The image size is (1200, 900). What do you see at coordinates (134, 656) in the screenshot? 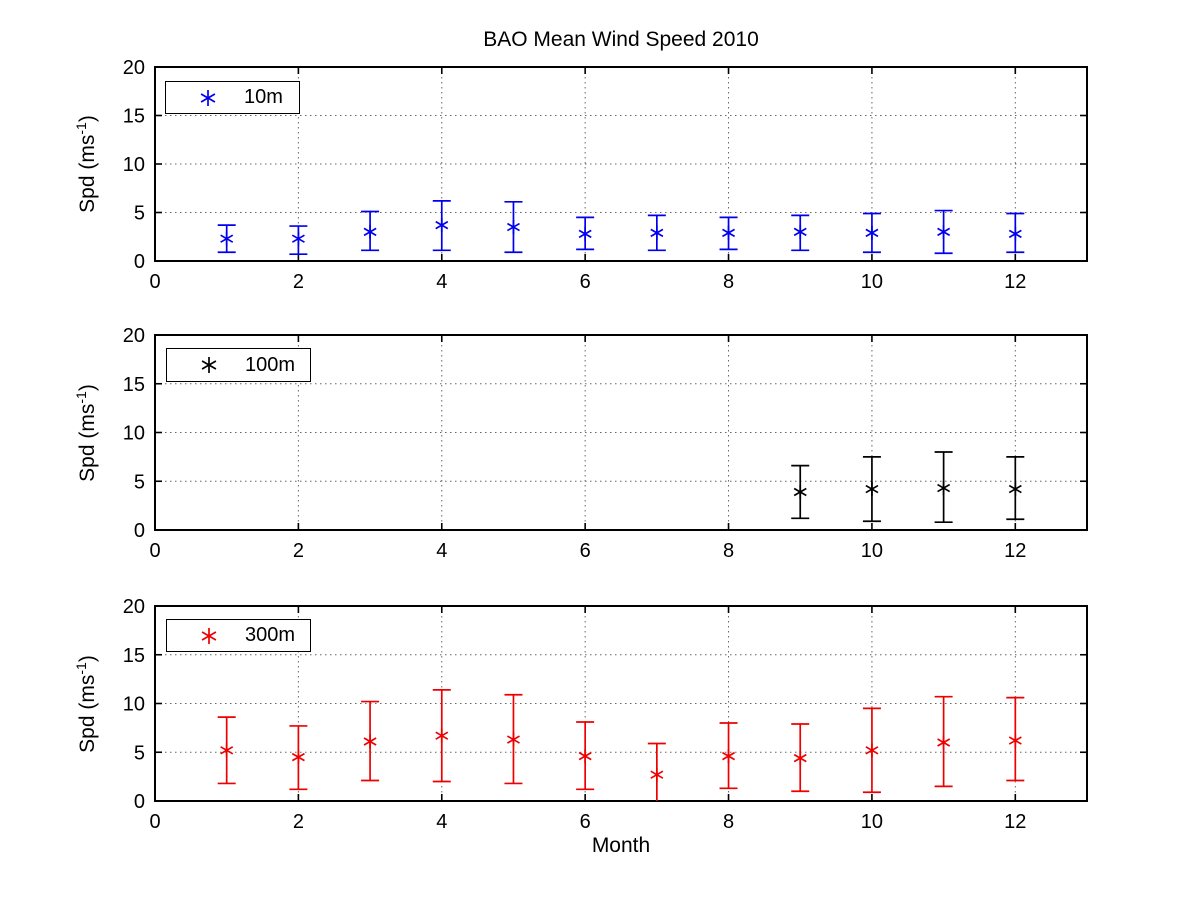
I see `y-tick-label: 15` at bounding box center [134, 656].